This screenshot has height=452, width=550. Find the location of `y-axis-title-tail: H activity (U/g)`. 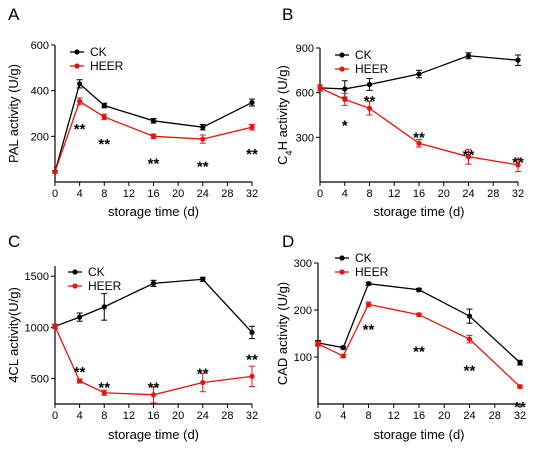

y-axis-title-tail: H activity (U/g) is located at coordinates (282, 107).